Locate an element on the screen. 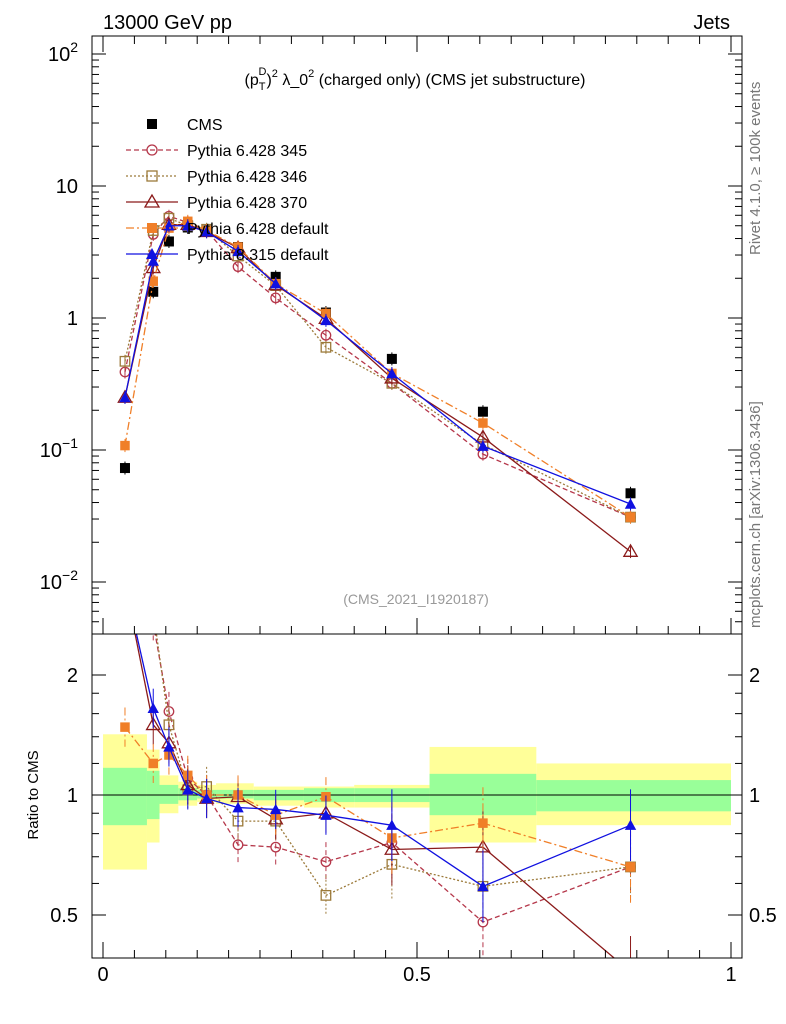  legend-item-p6def: Pythia 6.428 default is located at coordinates (227, 229).